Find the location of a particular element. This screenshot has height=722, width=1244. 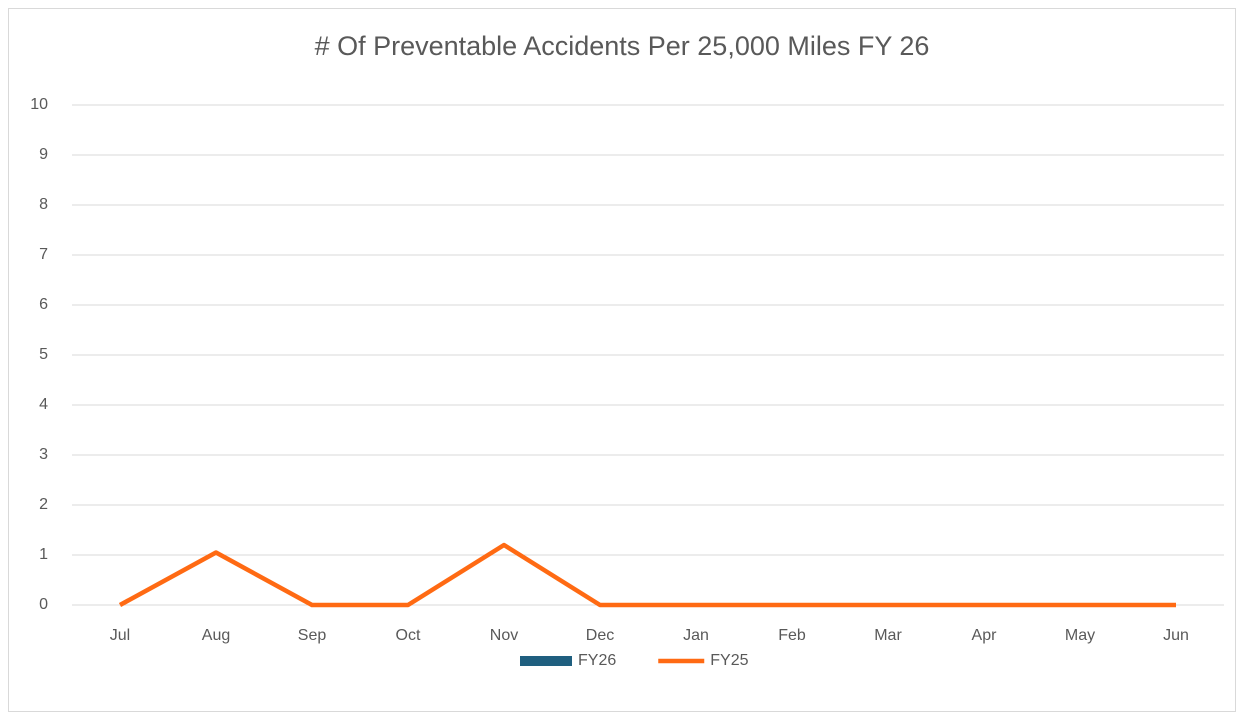

y-tick-label: 3 is located at coordinates (43, 454).